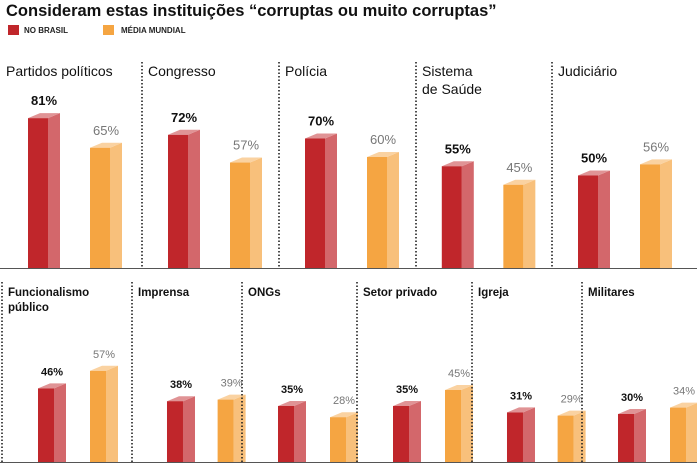 The height and width of the screenshot is (465, 697). What do you see at coordinates (632, 398) in the screenshot?
I see `data-label: 30%` at bounding box center [632, 398].